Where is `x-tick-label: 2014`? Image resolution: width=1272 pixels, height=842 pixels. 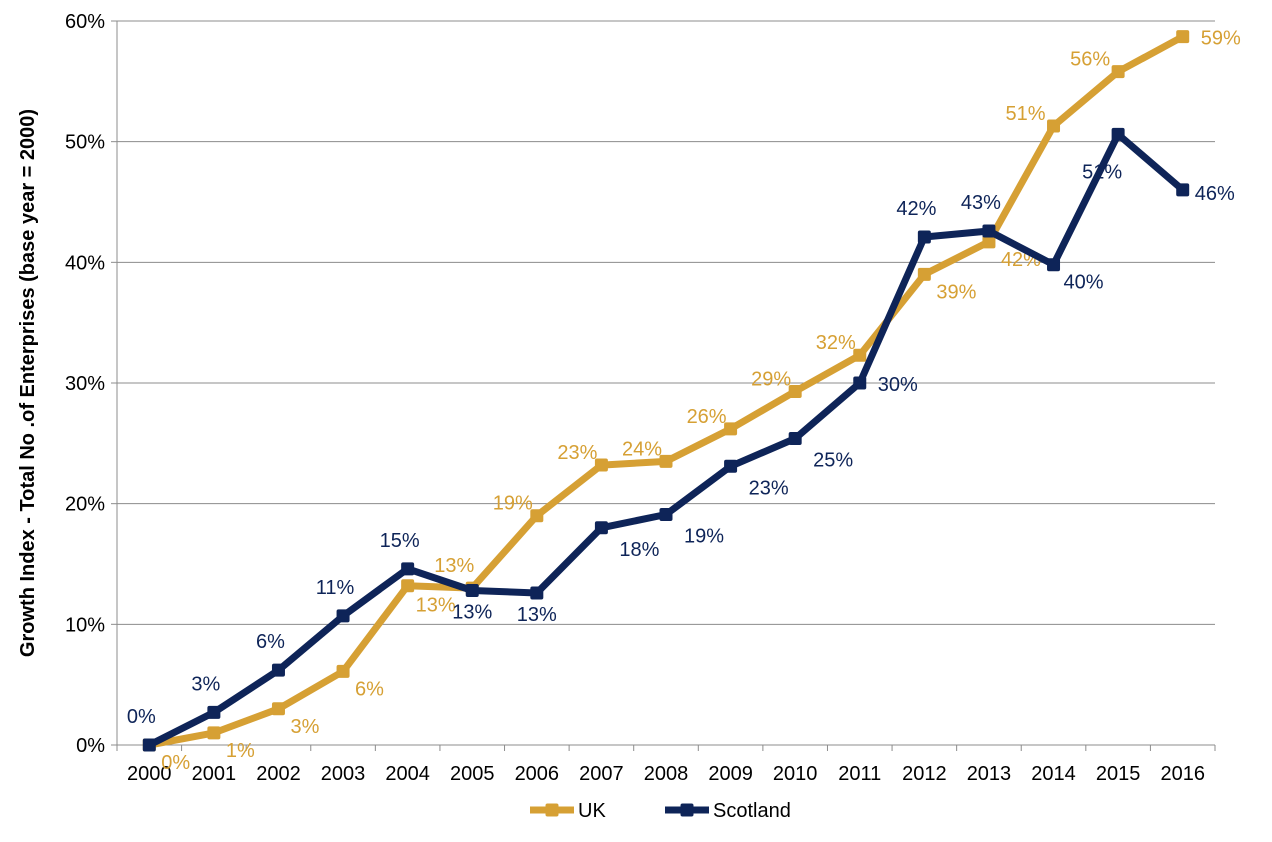 x-tick-label: 2014 is located at coordinates (1053, 774).